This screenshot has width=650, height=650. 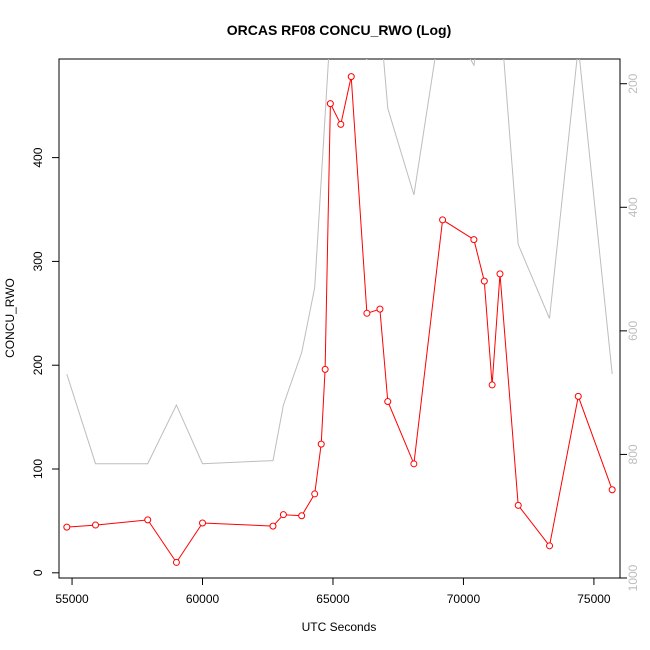 I want to click on x-tick-label: 75000, so click(x=594, y=599).